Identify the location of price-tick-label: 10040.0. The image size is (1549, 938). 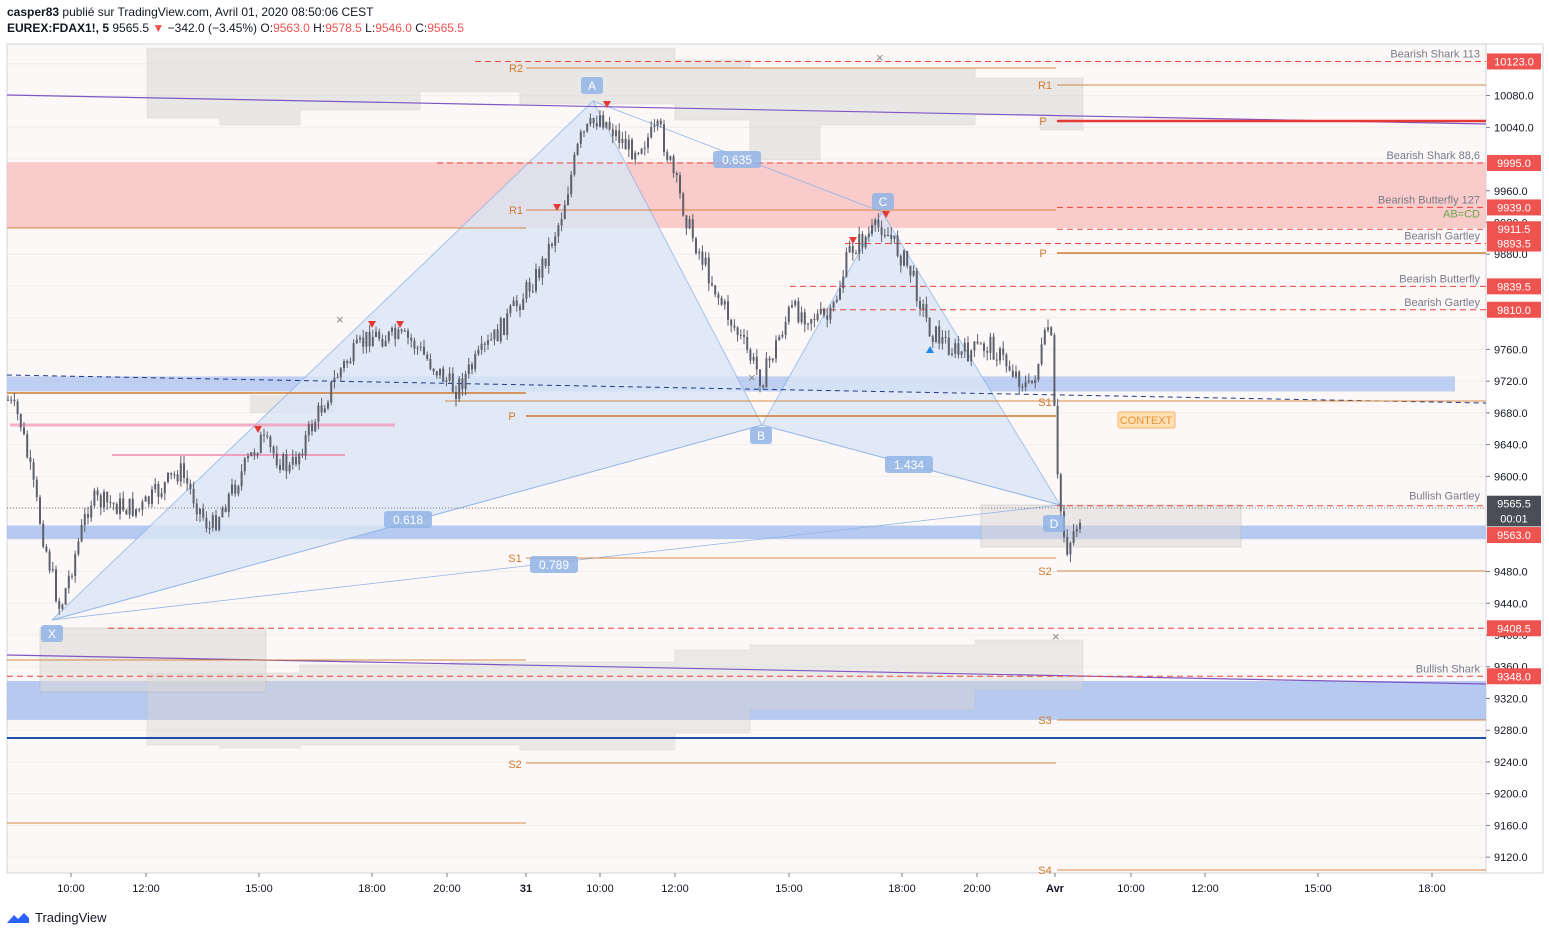
(1514, 128).